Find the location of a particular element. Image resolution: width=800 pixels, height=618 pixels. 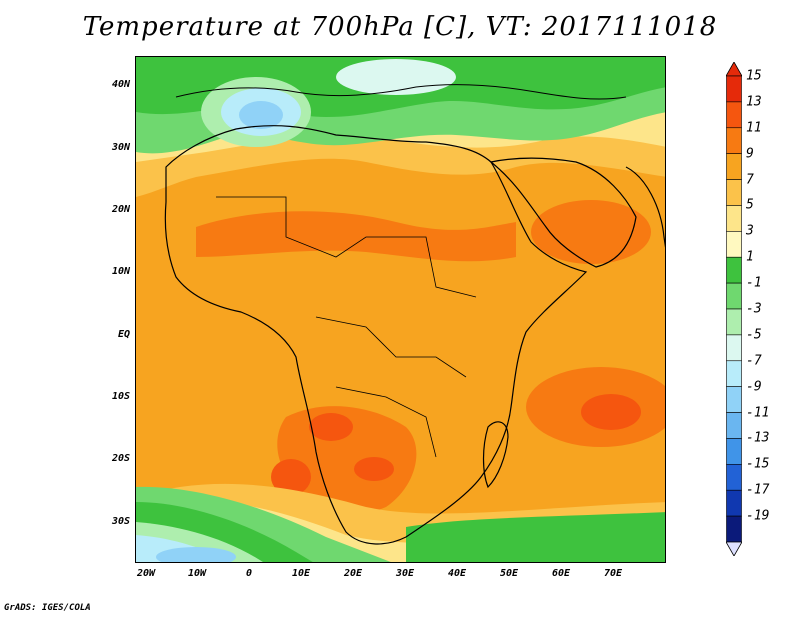

europe-coastline is located at coordinates (401, 92).